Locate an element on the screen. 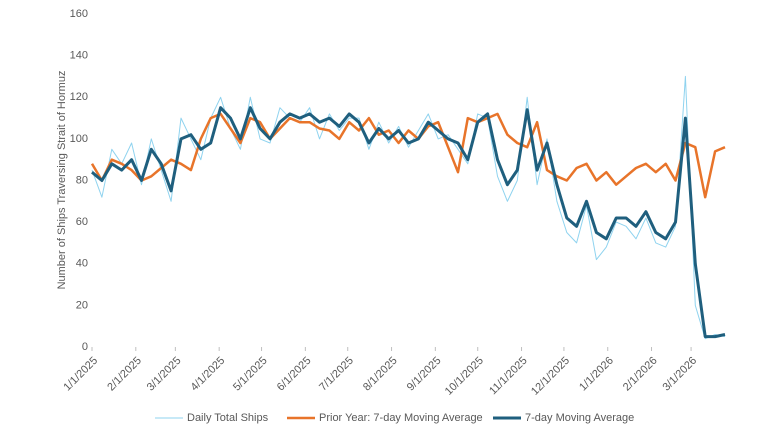  x-tick-label: 2/1/2026 is located at coordinates (640, 374).